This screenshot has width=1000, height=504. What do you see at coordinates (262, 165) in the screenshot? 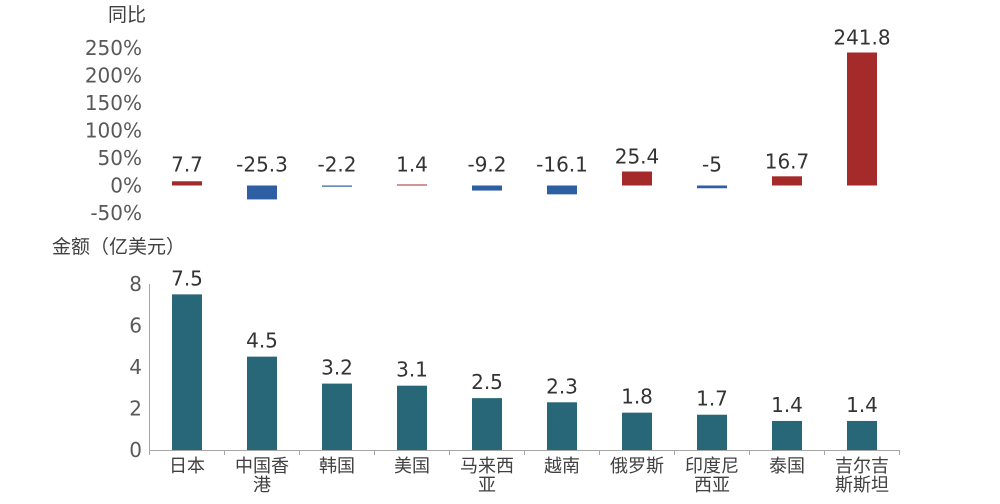
I see `yoy-data-label: -25.3` at bounding box center [262, 165].